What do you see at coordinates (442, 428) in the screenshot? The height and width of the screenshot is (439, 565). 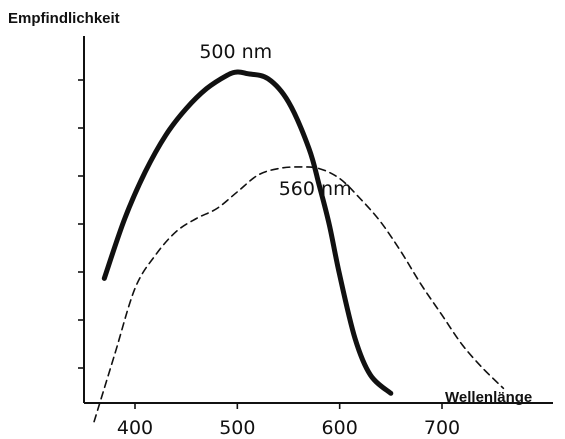 I see `x-tick-label-700: 700` at bounding box center [442, 428].